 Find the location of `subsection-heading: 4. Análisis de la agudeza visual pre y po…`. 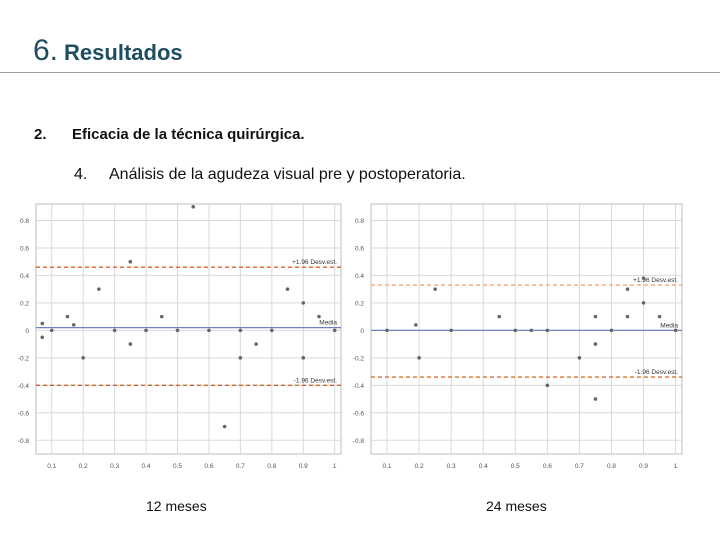

subsection-heading: 4. Análisis de la agudeza visual pre y po… is located at coordinates (270, 175).